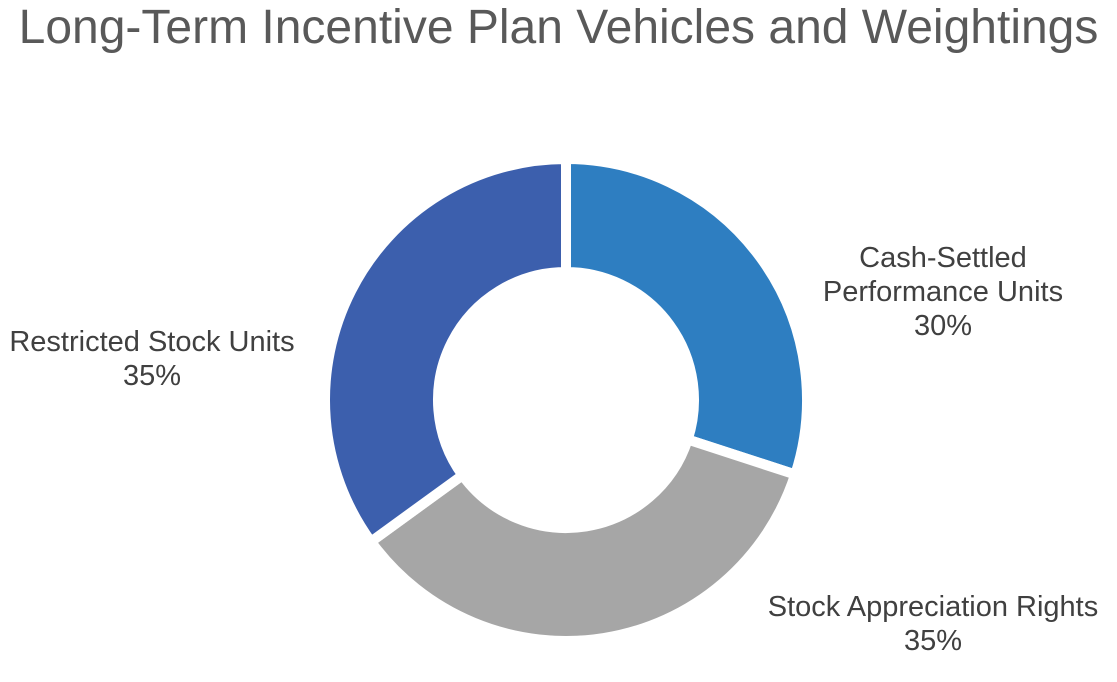 The height and width of the screenshot is (682, 1117). What do you see at coordinates (445, 351) in the screenshot?
I see `slice-restricted-stock-units` at bounding box center [445, 351].